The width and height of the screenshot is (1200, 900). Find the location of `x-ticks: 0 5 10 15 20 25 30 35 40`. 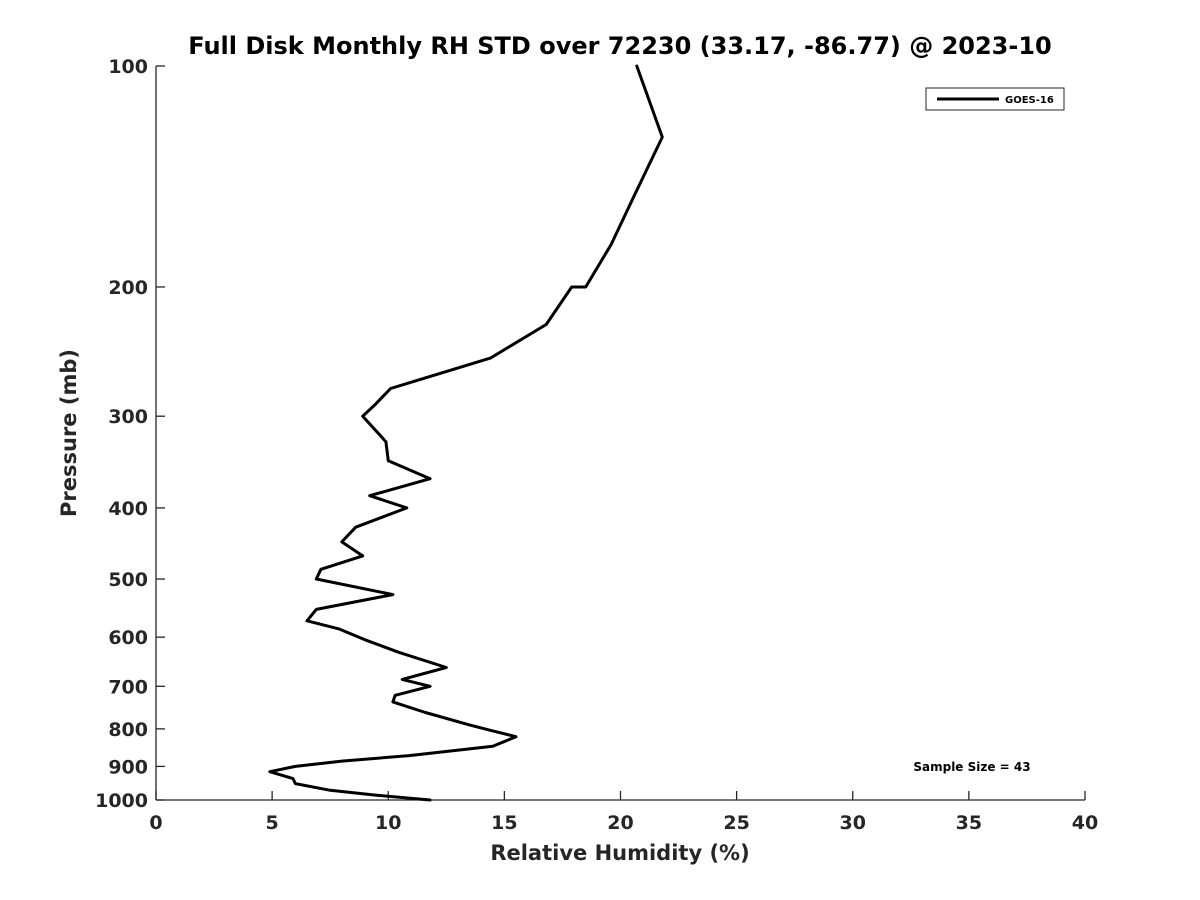

x-ticks: 0 5 10 15 20 25 30 35 40 is located at coordinates (623, 812).